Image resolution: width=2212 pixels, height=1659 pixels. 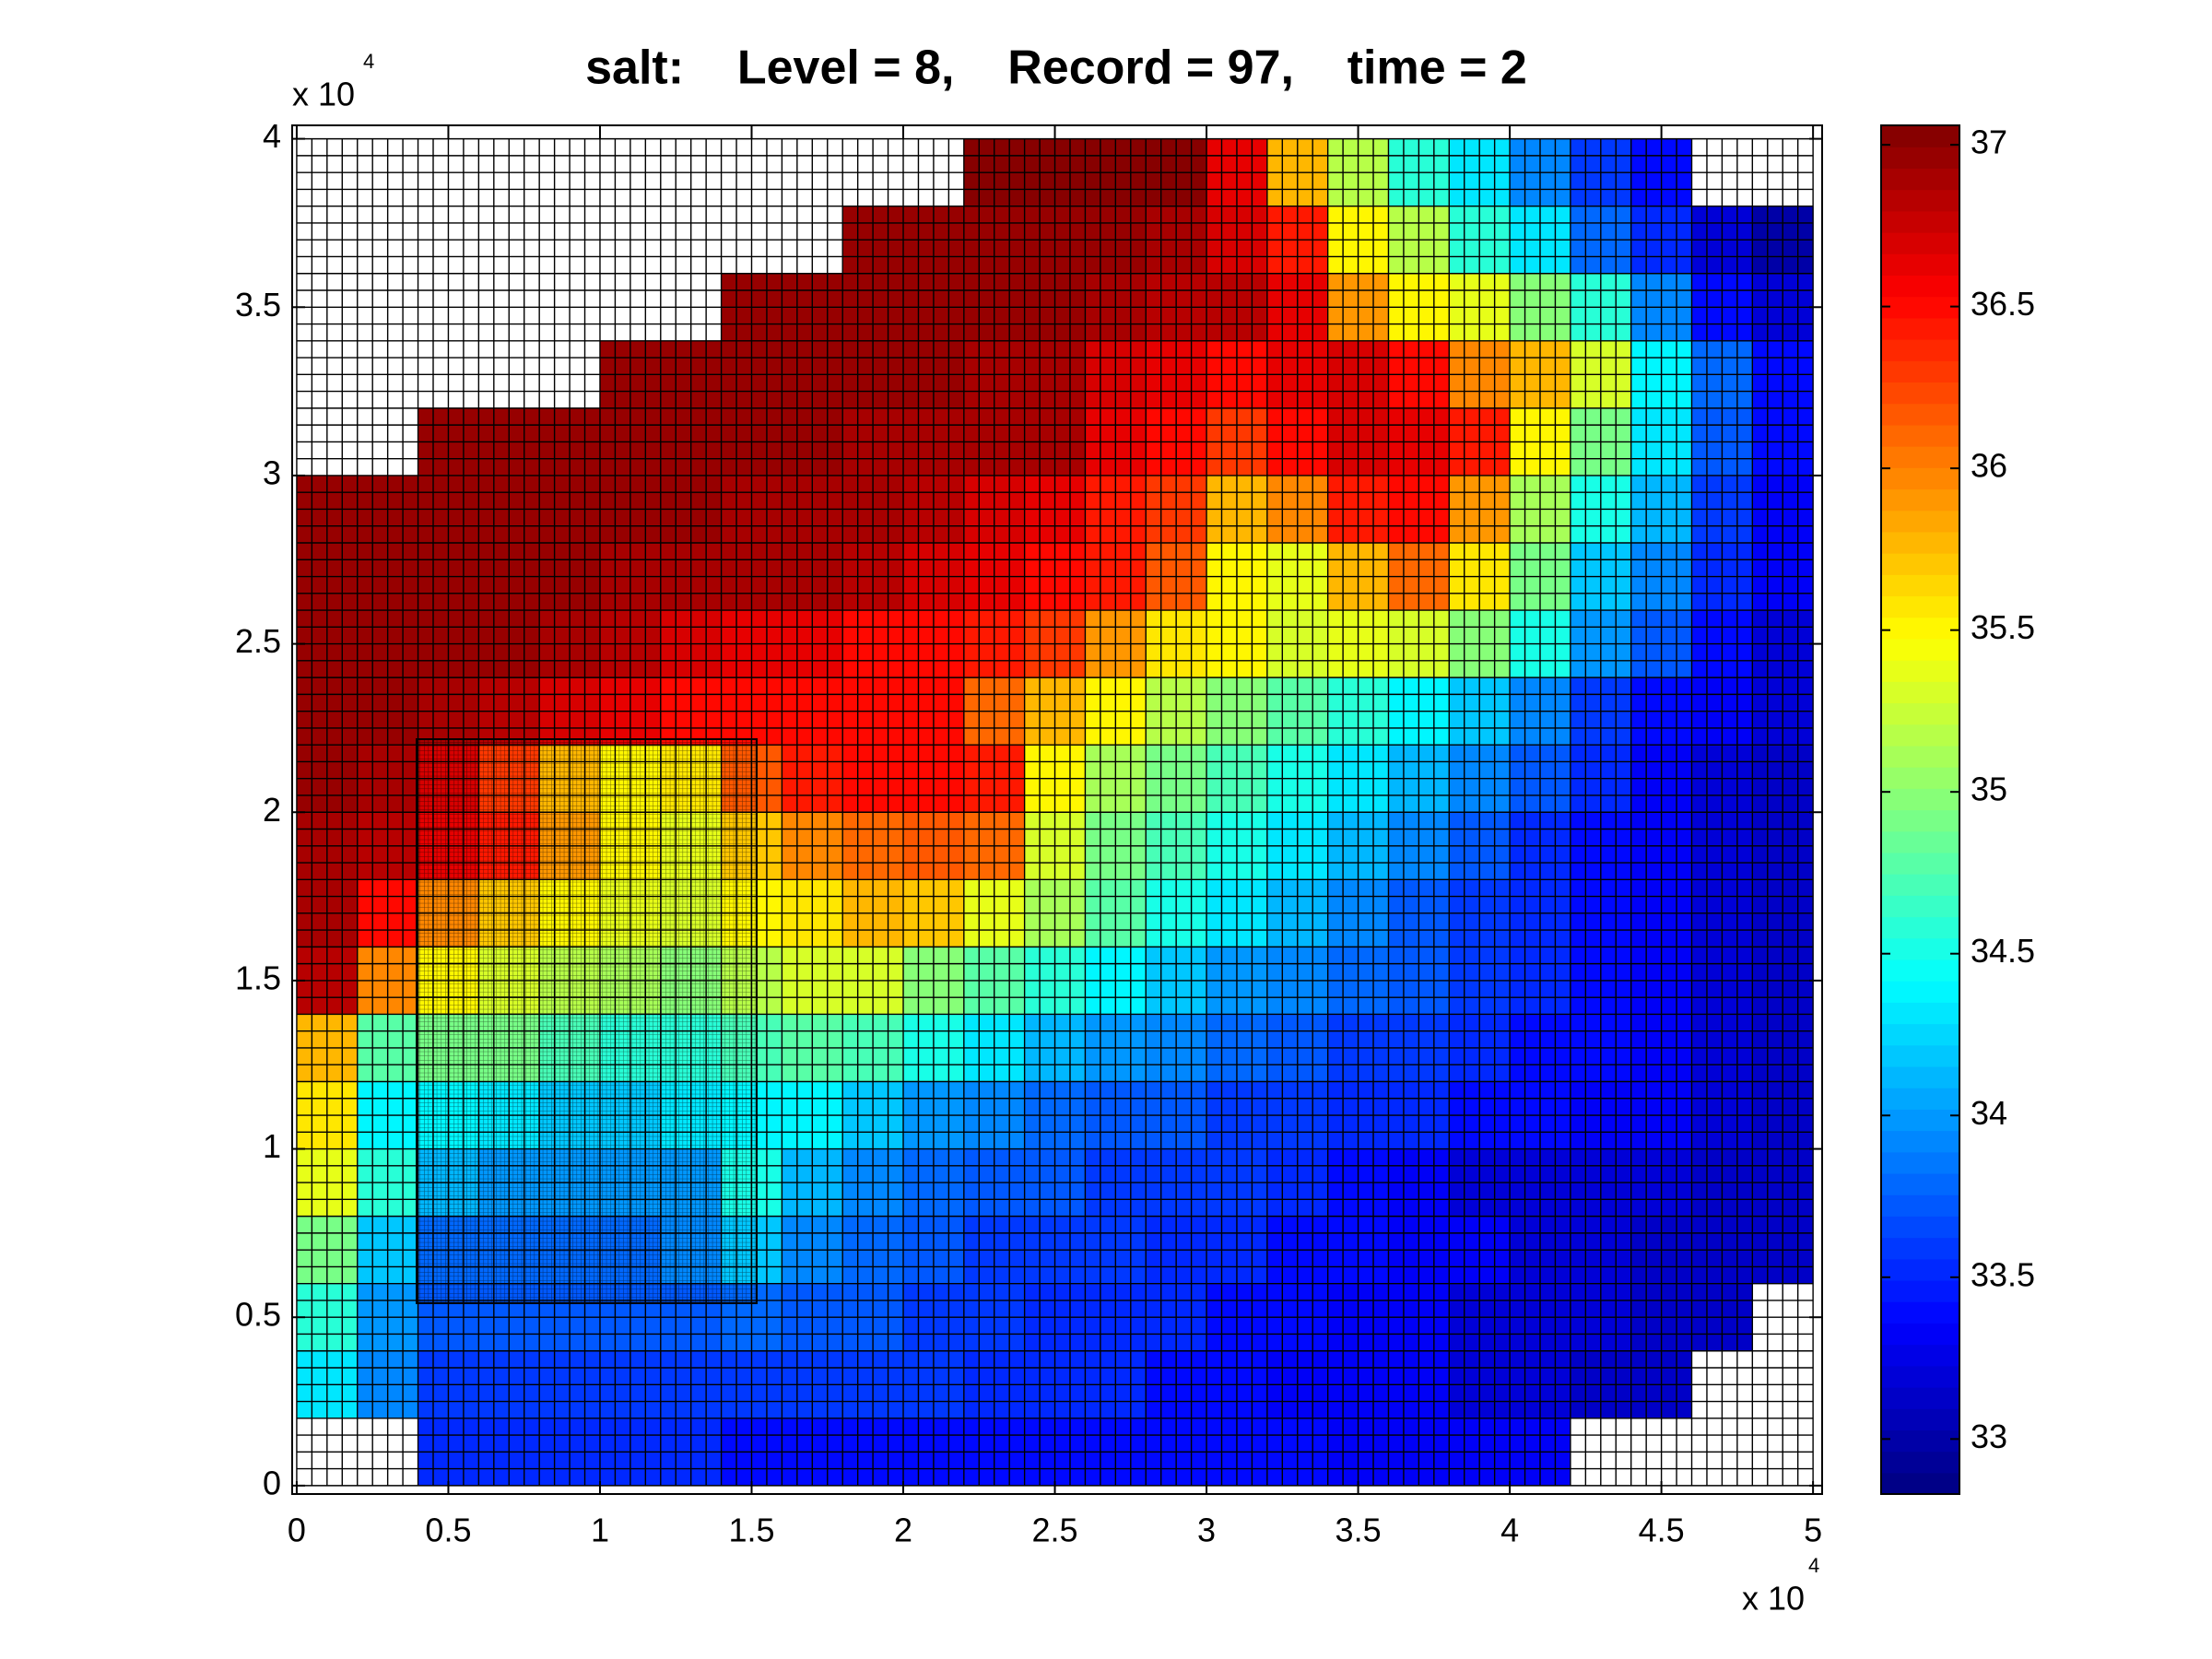 What do you see at coordinates (1206, 1530) in the screenshot?
I see `x-tick-label: 3` at bounding box center [1206, 1530].